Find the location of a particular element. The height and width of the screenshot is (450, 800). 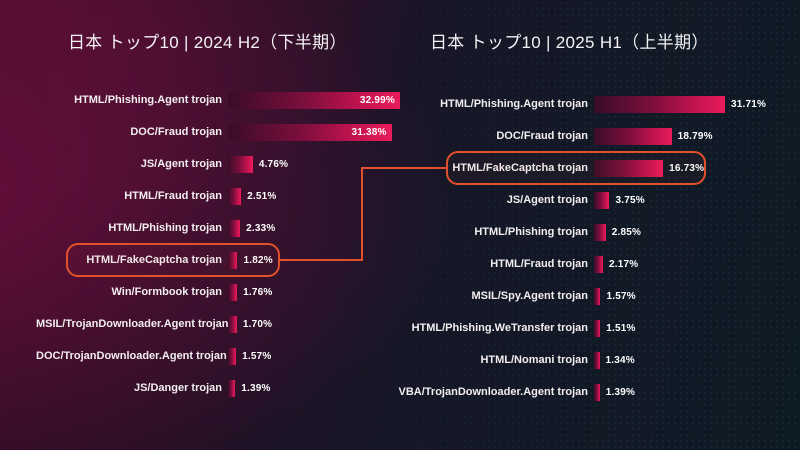

chart-row: DOC/TrojanDownloader.Agent trojan 1.57% is located at coordinates (218, 356).